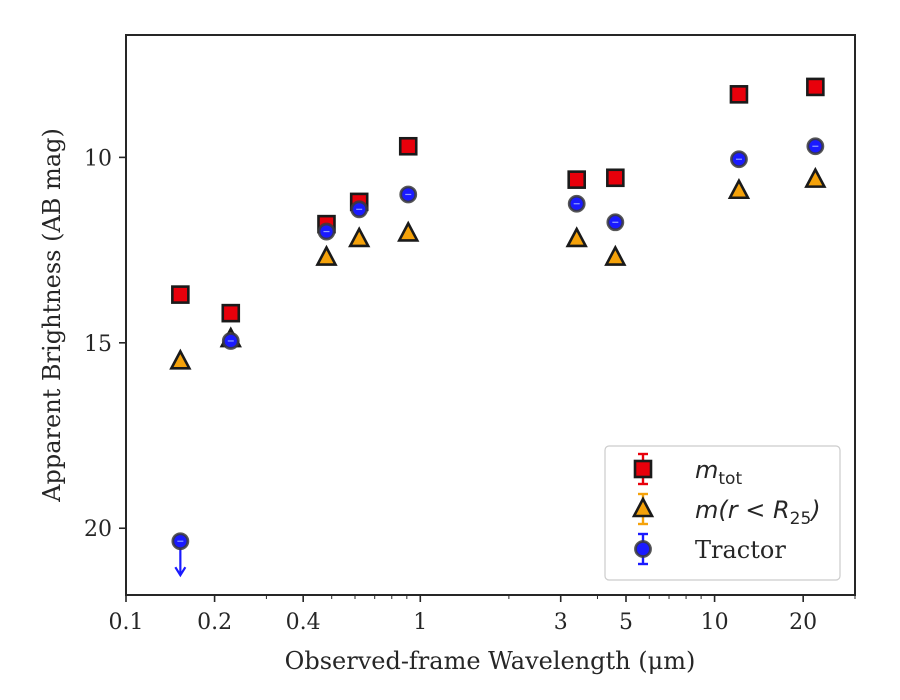  I want to click on legend-label: m(r < R25), so click(758, 512).